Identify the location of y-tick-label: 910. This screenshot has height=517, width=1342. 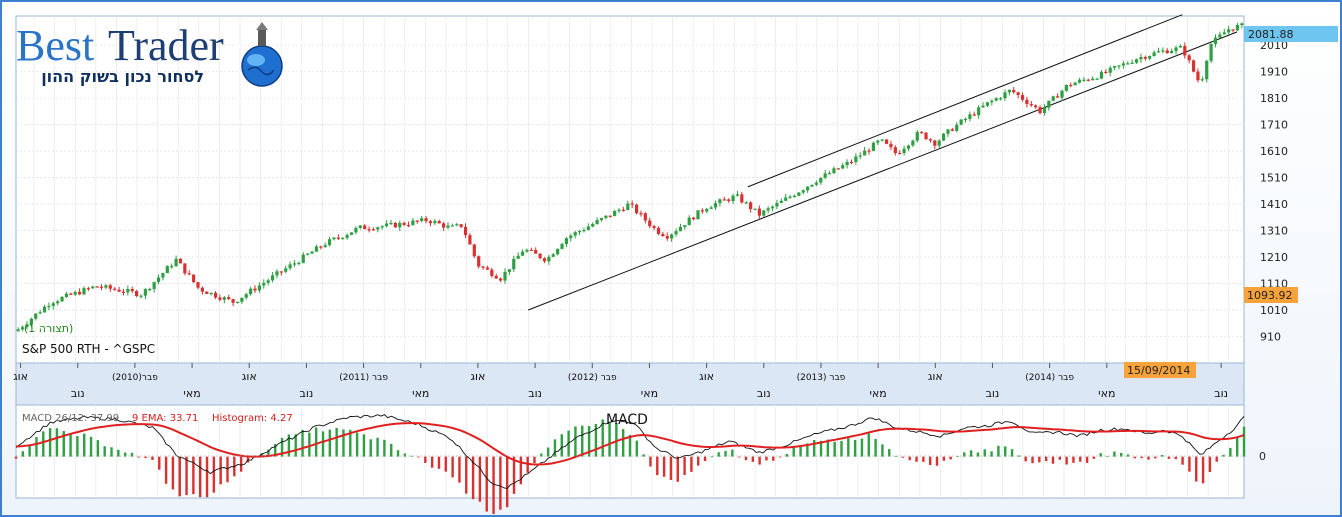
(1270, 337).